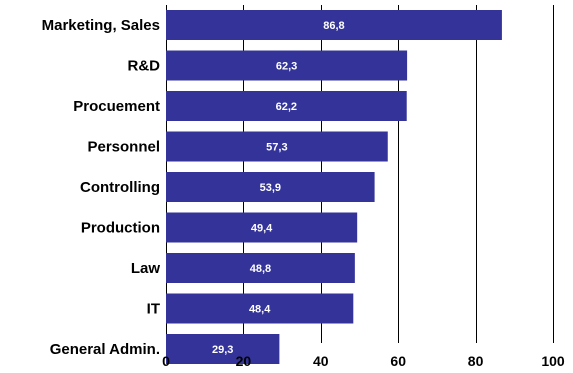  I want to click on data-label: 48,4, so click(260, 310).